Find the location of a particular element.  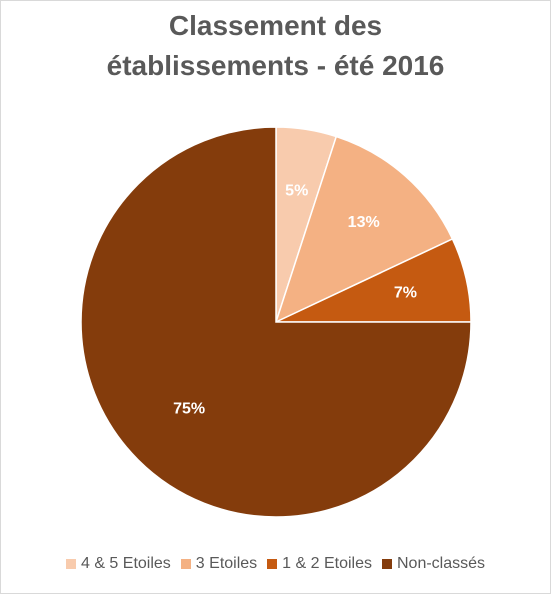

legend-item-3-etoiles: 3 Etoiles is located at coordinates (219, 564).